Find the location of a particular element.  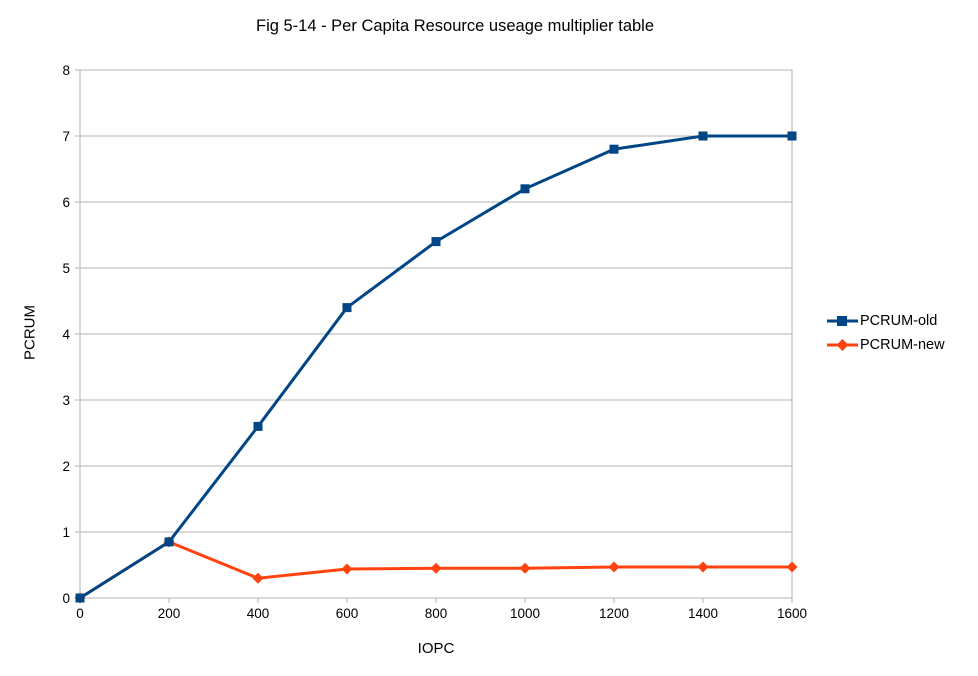

svg-text: 1 is located at coordinates (66, 532).